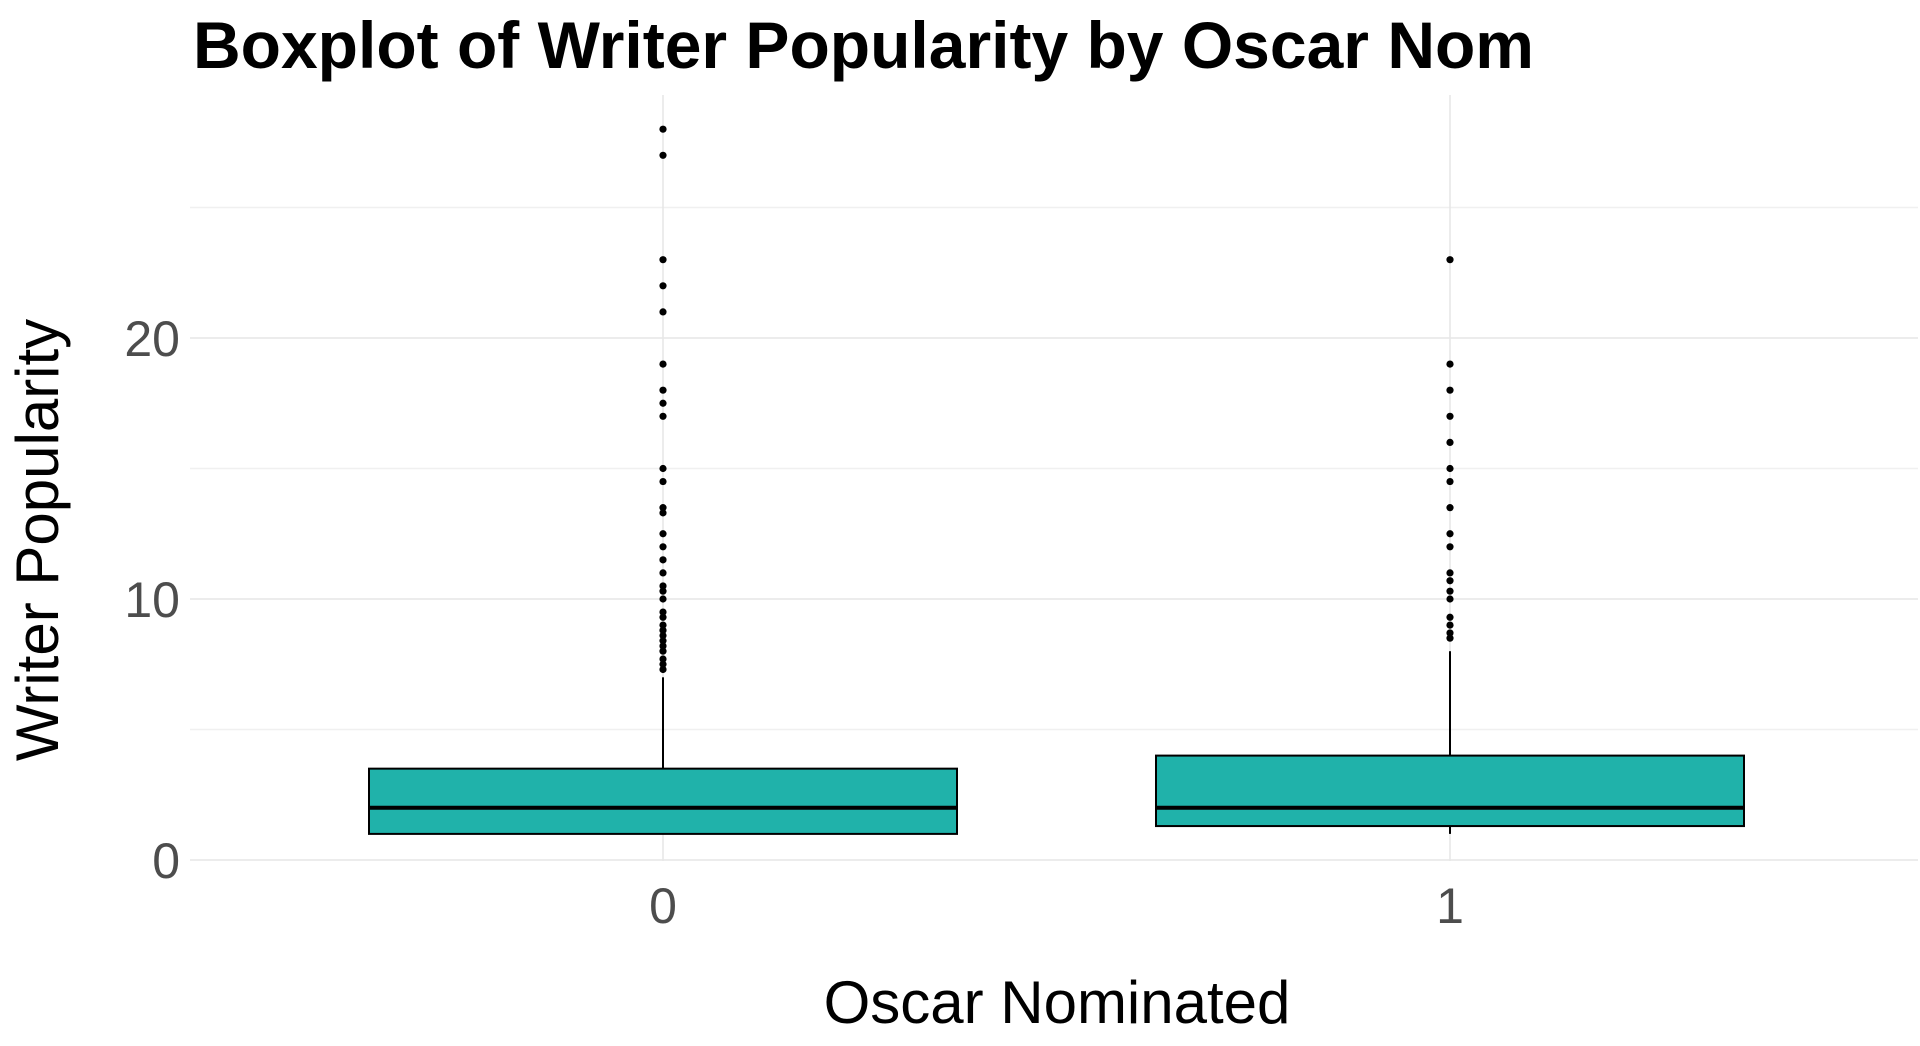 The width and height of the screenshot is (1920, 1046). Describe the element at coordinates (663, 906) in the screenshot. I see `x-tick-label: 0` at that location.